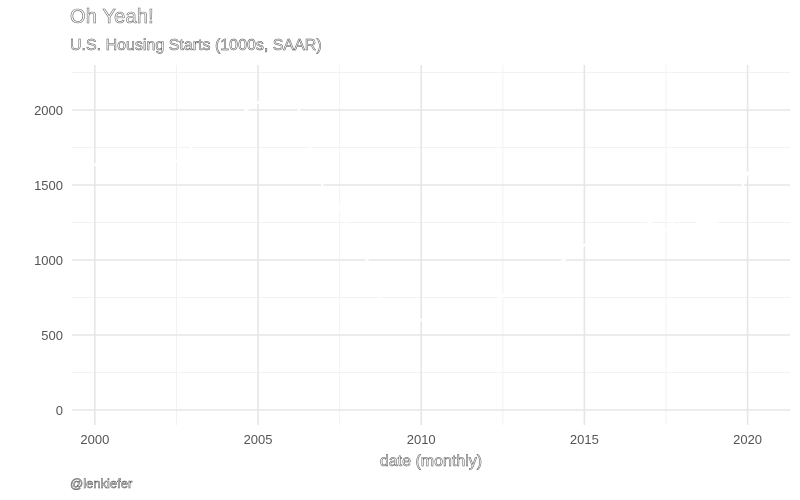  Describe the element at coordinates (196, 46) in the screenshot. I see `chart-subtitle: U.S. Housing Starts (1000s, SAAR)` at that location.